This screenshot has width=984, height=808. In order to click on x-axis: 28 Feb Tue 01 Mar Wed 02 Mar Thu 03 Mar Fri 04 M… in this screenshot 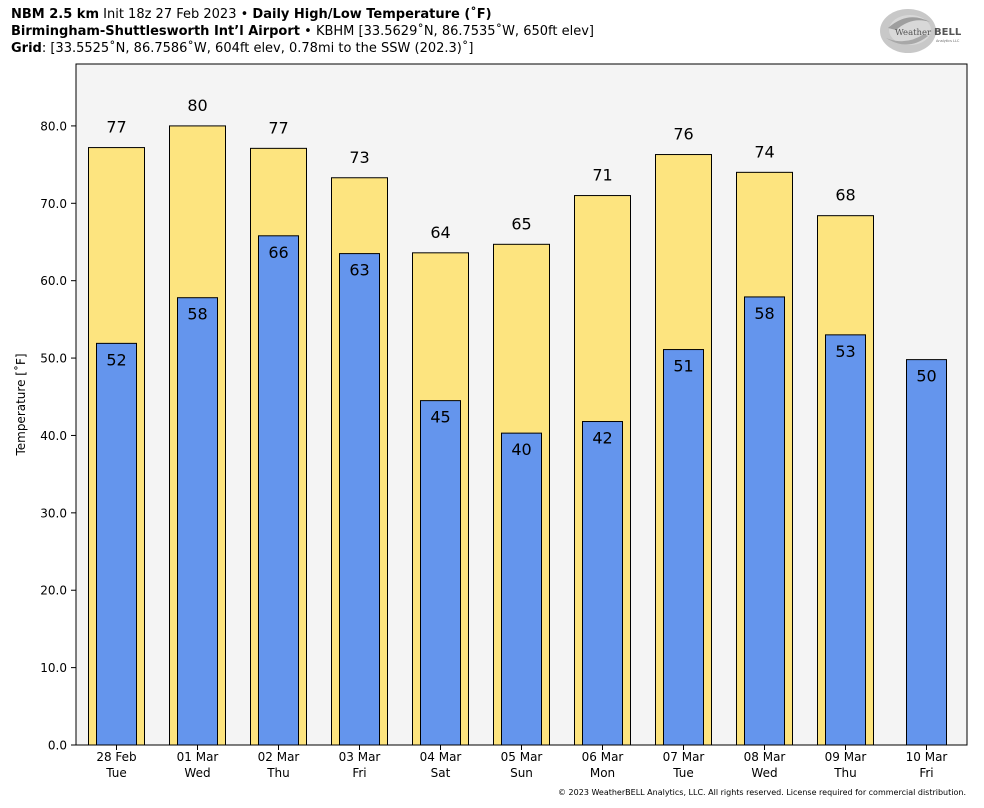, I will do `click(521, 762)`.